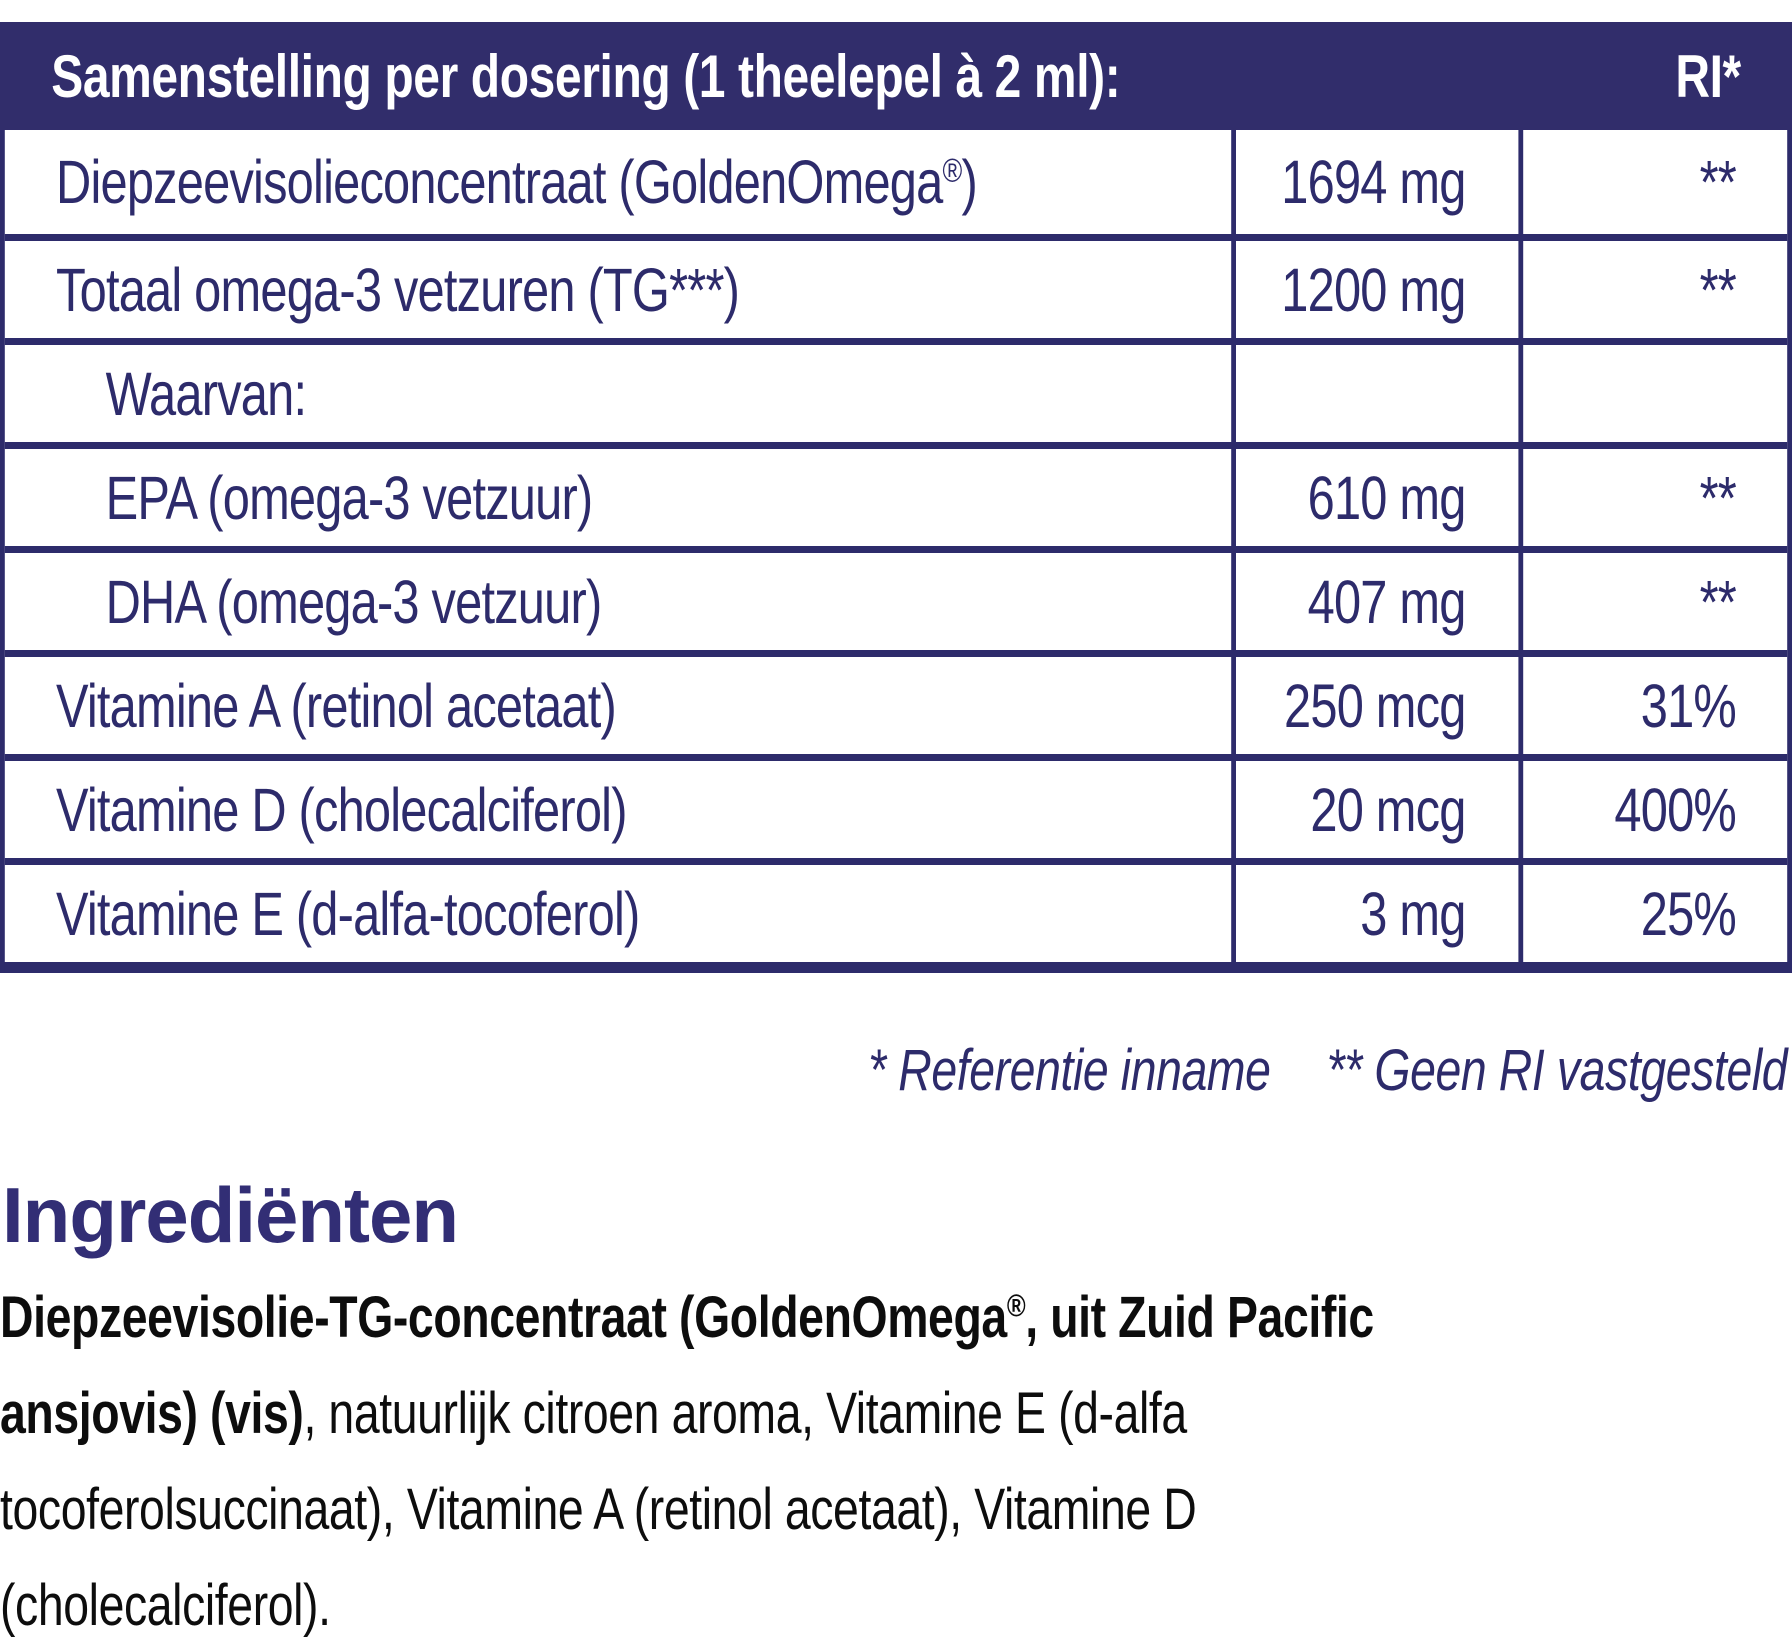 The image size is (1792, 1650). What do you see at coordinates (1374, 913) in the screenshot?
I see `amount-cell: 3 mg` at bounding box center [1374, 913].